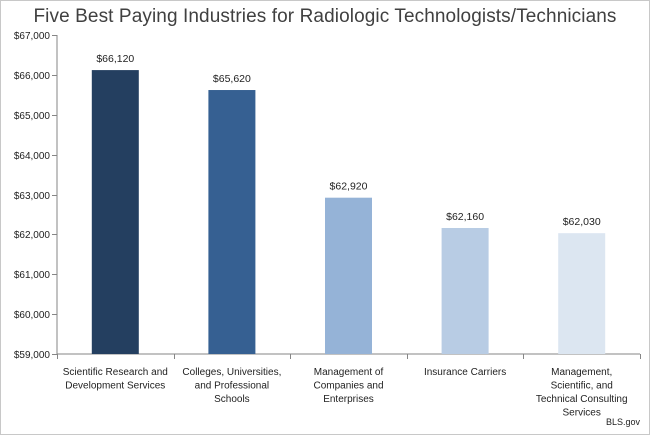 This screenshot has height=435, width=650. Describe the element at coordinates (32, 275) in the screenshot. I see `y-tick-label: $61,000` at that location.